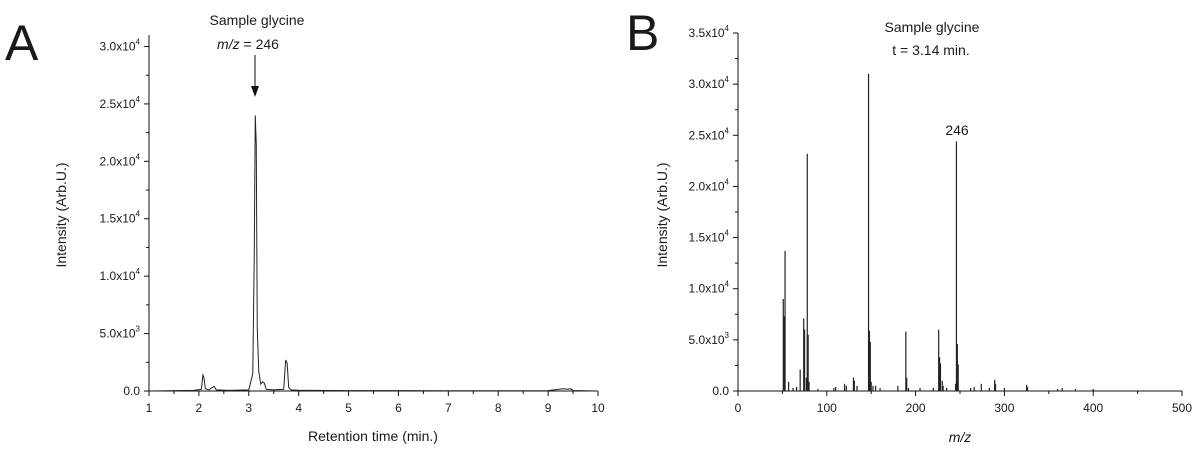 Image resolution: width=1200 pixels, height=450 pixels. Describe the element at coordinates (375, 402) in the screenshot. I see `panel-a-x-axis: 1 2 3 4 5 6 7 8 9 10` at that location.